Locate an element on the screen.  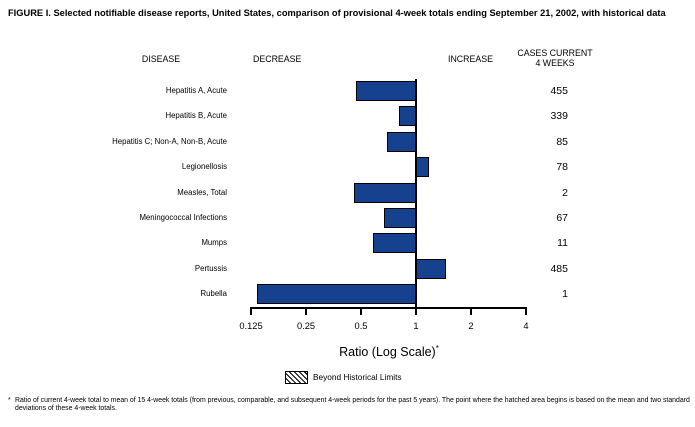
axis-tick-label: 2 is located at coordinates (471, 326).